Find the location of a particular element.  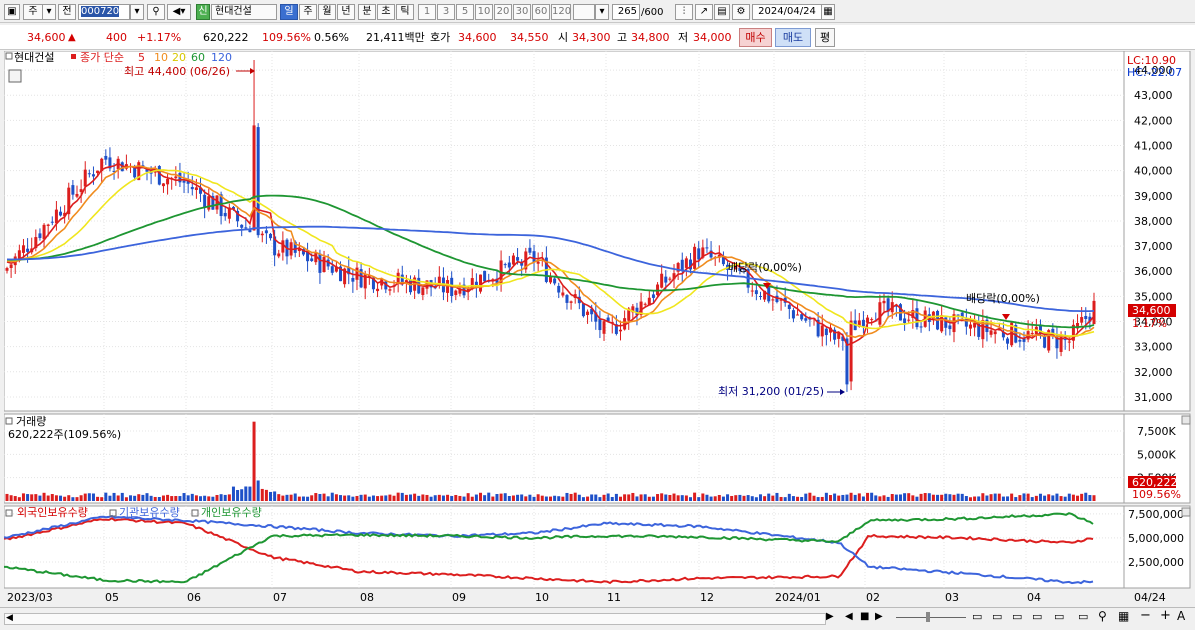

market-select: 주 is located at coordinates (33, 12).